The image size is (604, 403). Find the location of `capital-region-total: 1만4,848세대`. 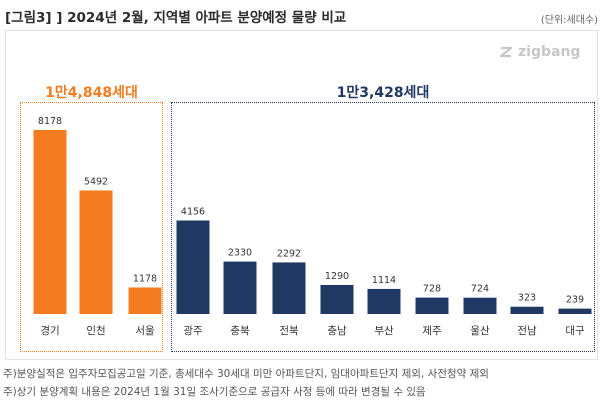

capital-region-total: 1만4,848세대 is located at coordinates (91, 92).